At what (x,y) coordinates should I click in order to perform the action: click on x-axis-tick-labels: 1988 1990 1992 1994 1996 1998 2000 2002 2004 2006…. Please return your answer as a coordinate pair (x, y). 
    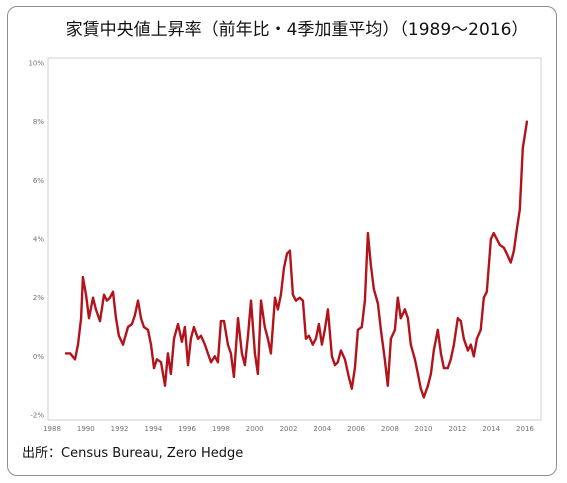
    Looking at the image, I should click on (288, 429).